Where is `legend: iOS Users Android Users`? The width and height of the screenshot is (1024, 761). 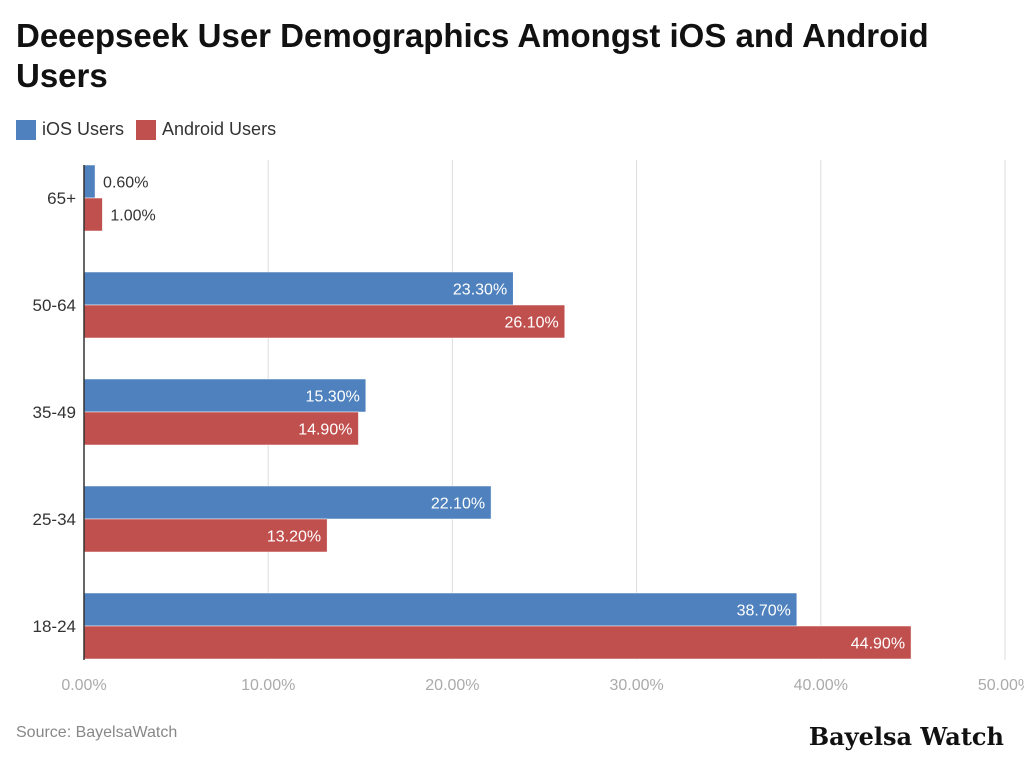 legend: iOS Users Android Users is located at coordinates (152, 129).